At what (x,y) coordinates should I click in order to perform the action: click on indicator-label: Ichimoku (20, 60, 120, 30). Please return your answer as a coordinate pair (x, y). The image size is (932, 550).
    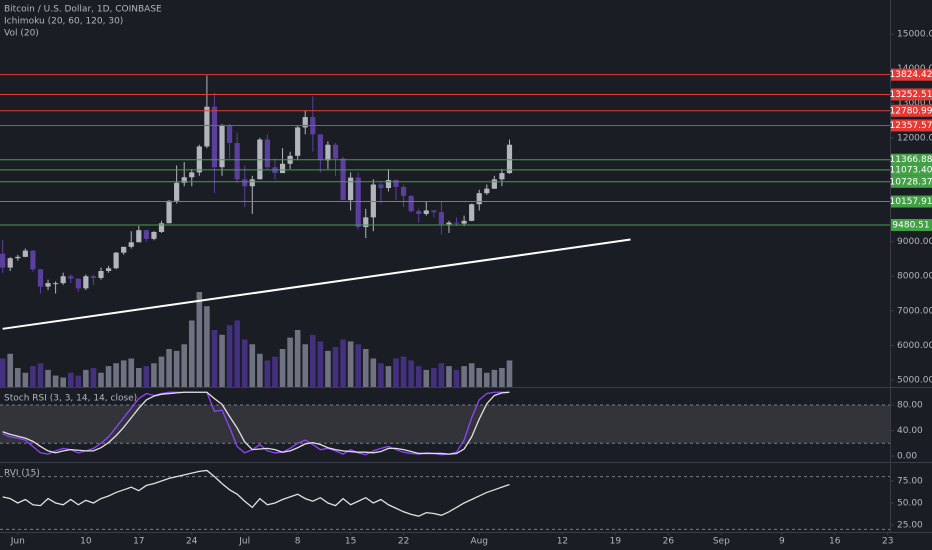
    Looking at the image, I should click on (63, 22).